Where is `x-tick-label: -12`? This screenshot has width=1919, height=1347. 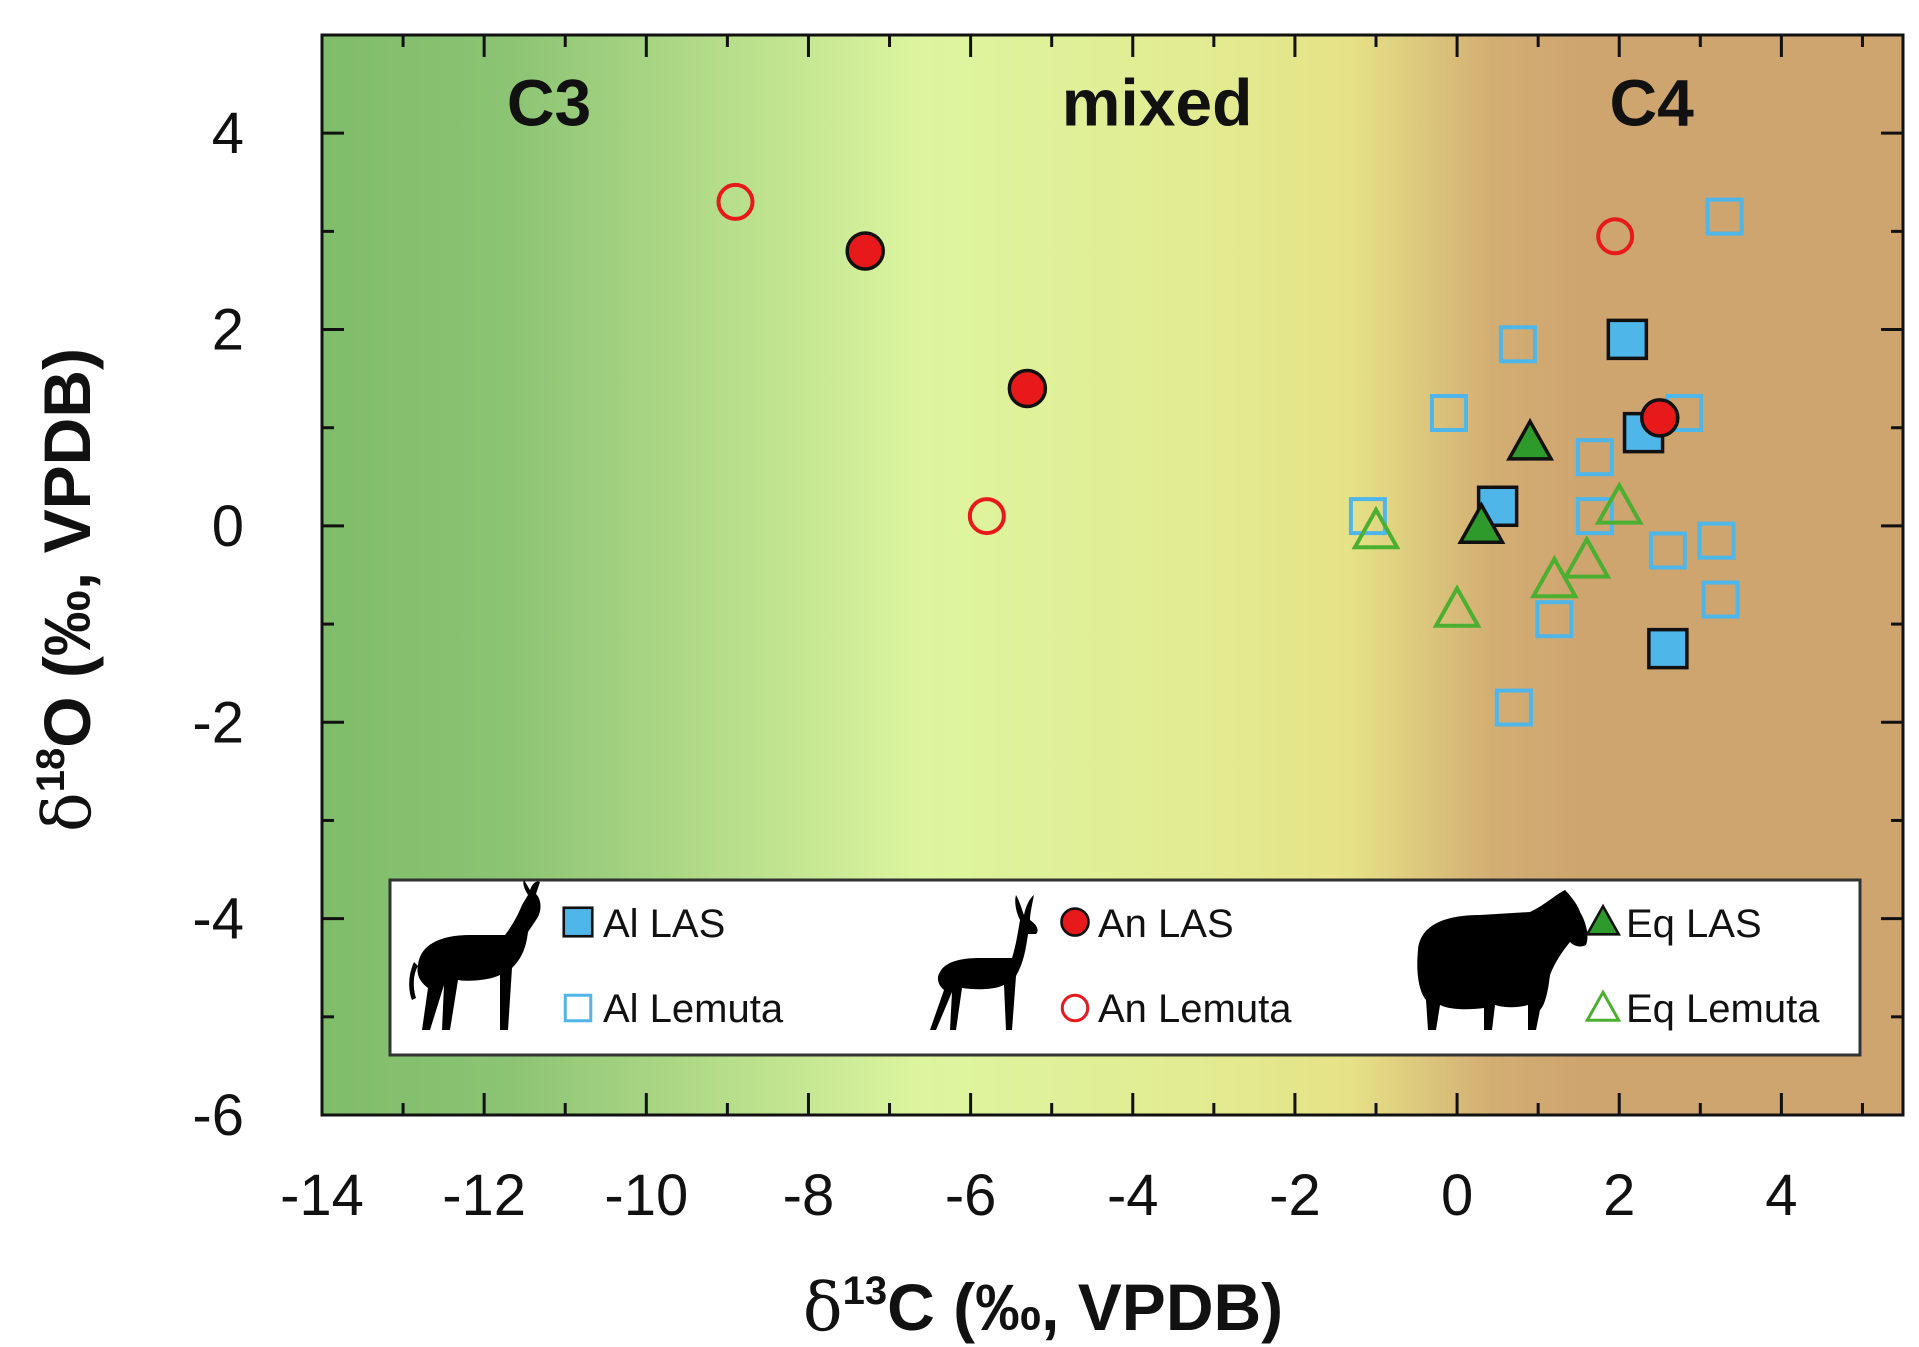
x-tick-label: -12 is located at coordinates (484, 1195).